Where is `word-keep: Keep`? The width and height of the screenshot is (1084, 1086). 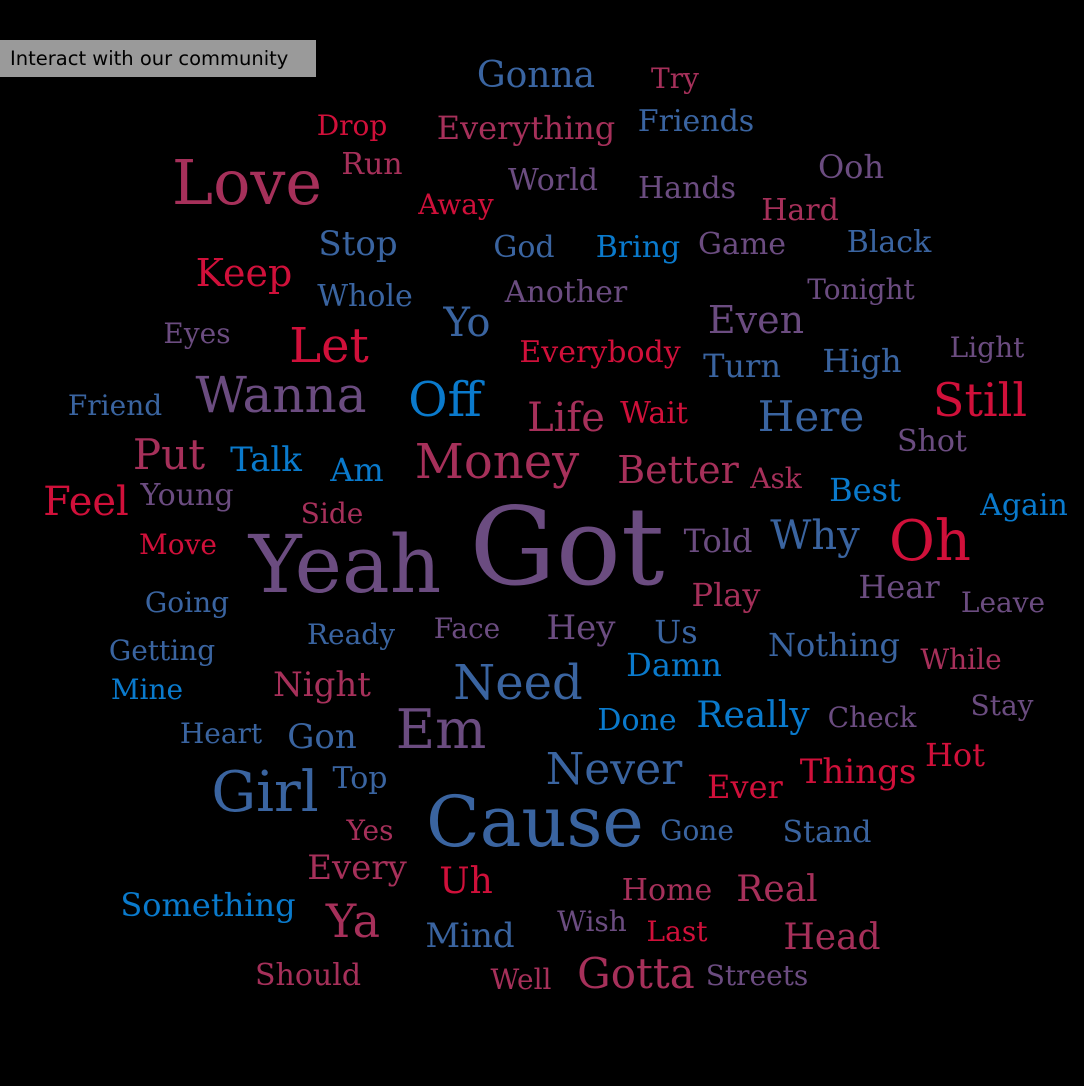 word-keep: Keep is located at coordinates (244, 273).